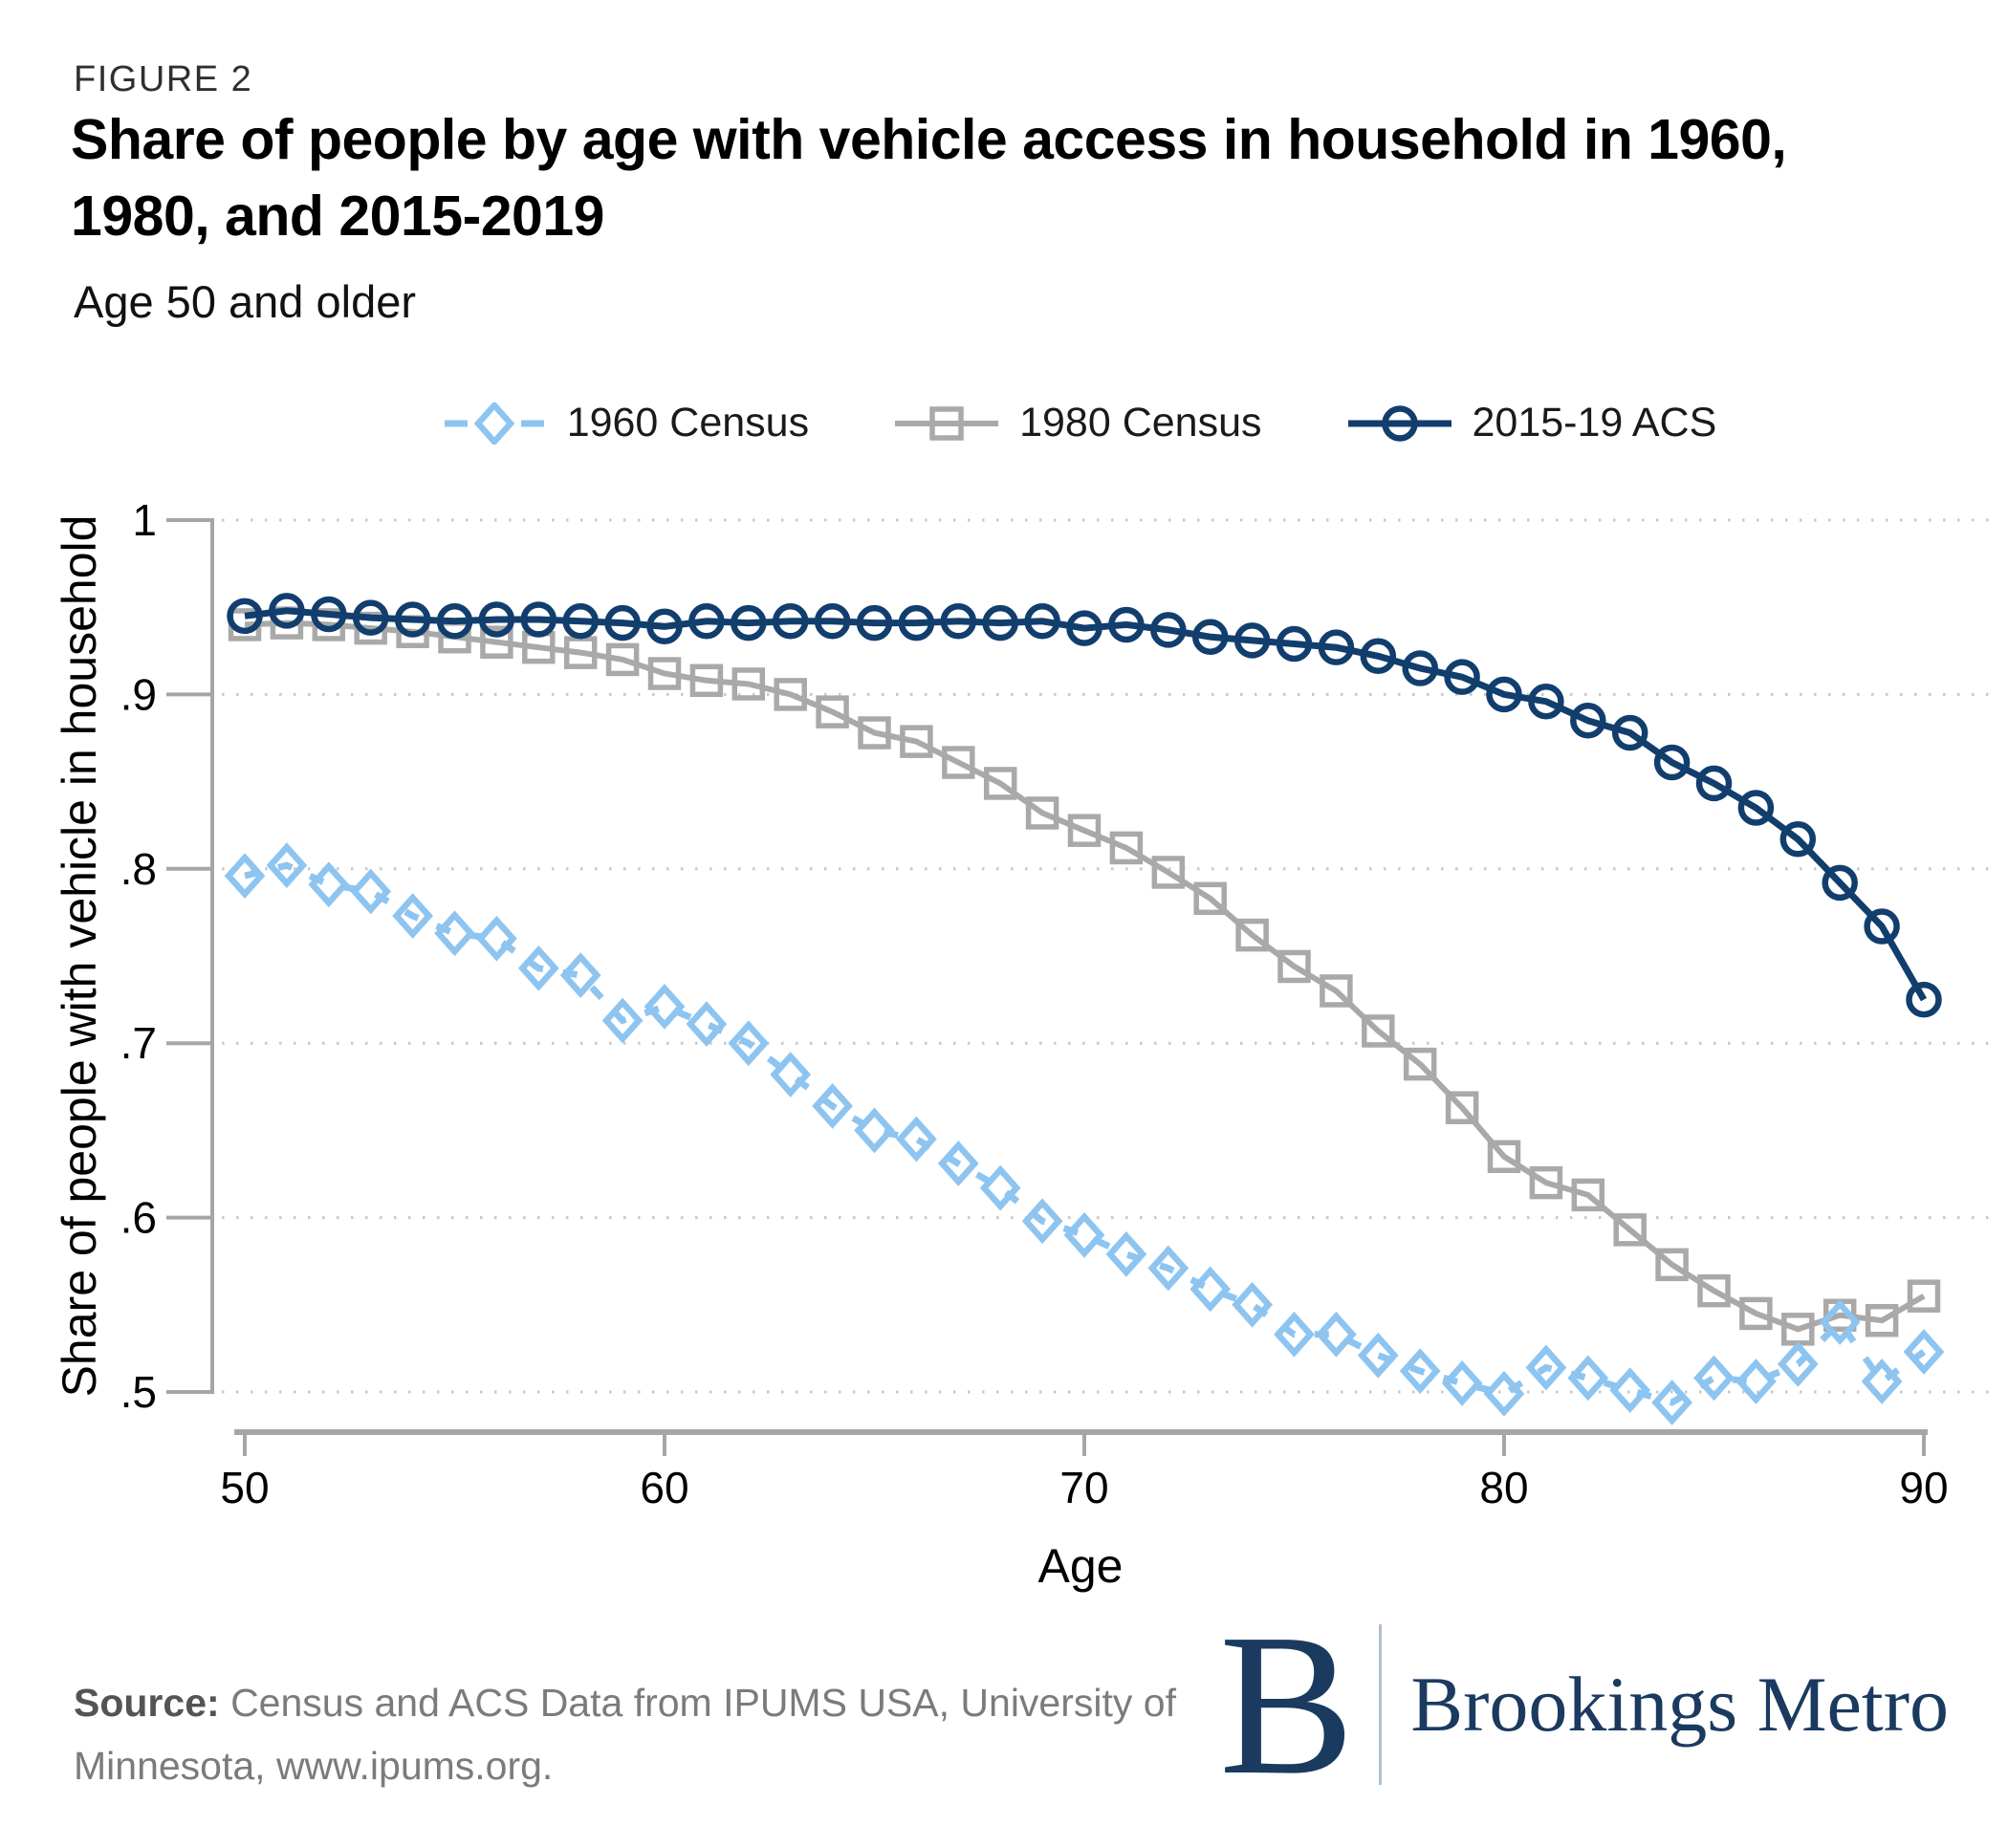 The height and width of the screenshot is (1848, 2008). What do you see at coordinates (1923, 1488) in the screenshot?
I see `svg-text: 90` at bounding box center [1923, 1488].